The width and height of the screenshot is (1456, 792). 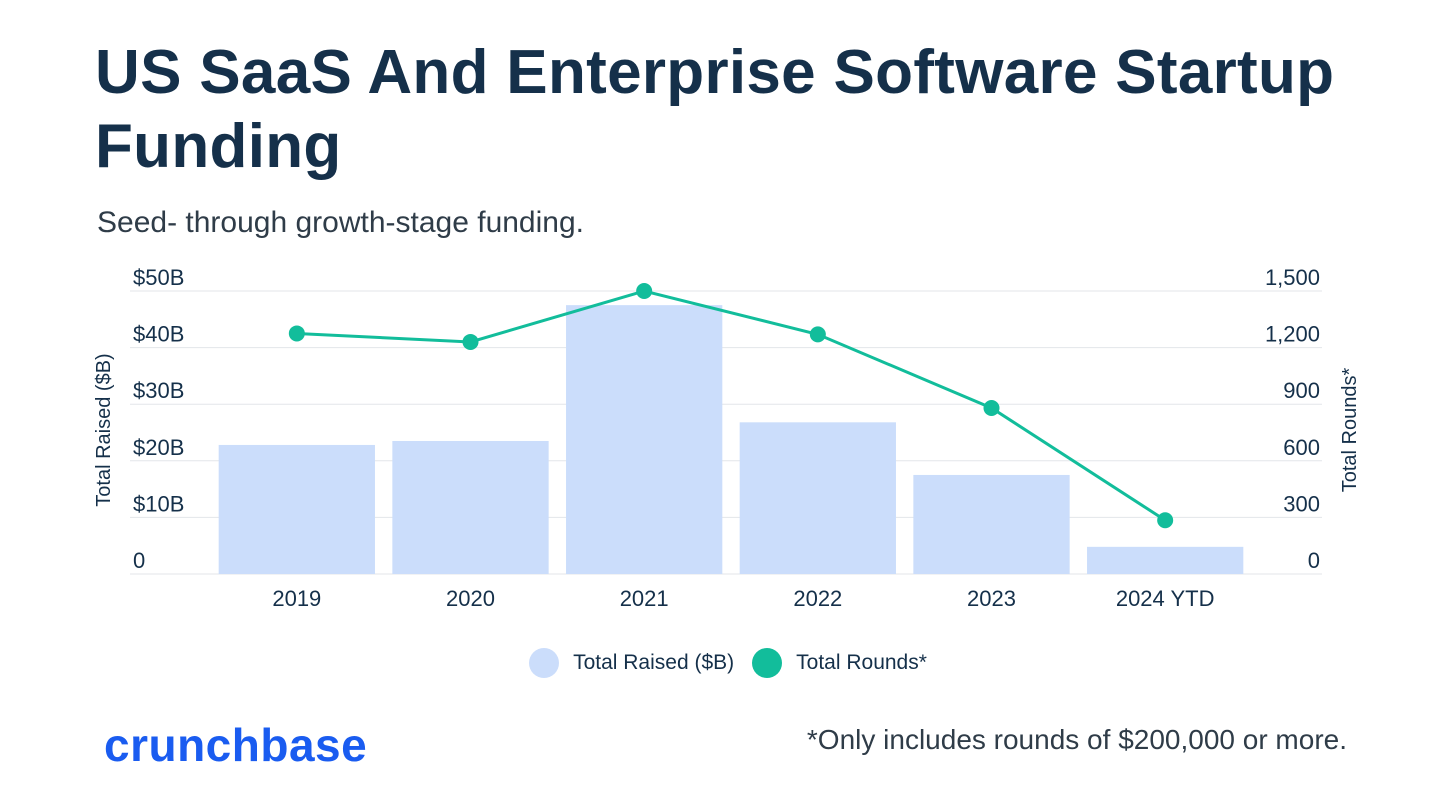 What do you see at coordinates (158, 390) in the screenshot?
I see `left-tick-label: $30B` at bounding box center [158, 390].